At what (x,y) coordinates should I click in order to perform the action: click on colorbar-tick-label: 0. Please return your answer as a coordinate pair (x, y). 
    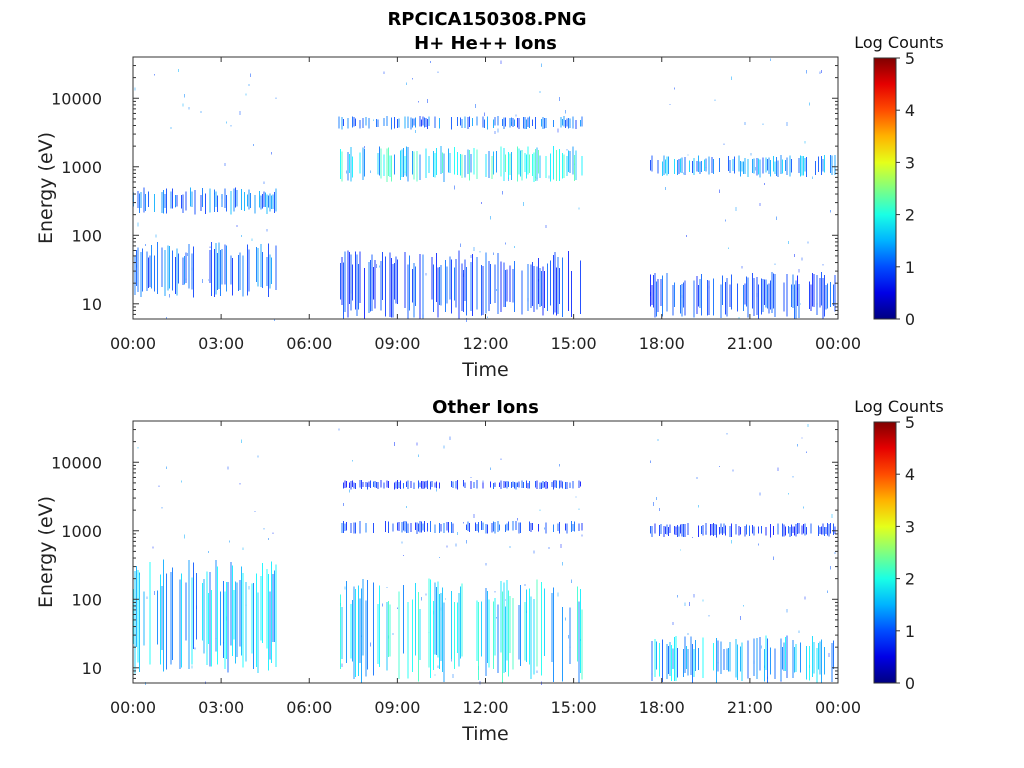
    Looking at the image, I should click on (910, 683).